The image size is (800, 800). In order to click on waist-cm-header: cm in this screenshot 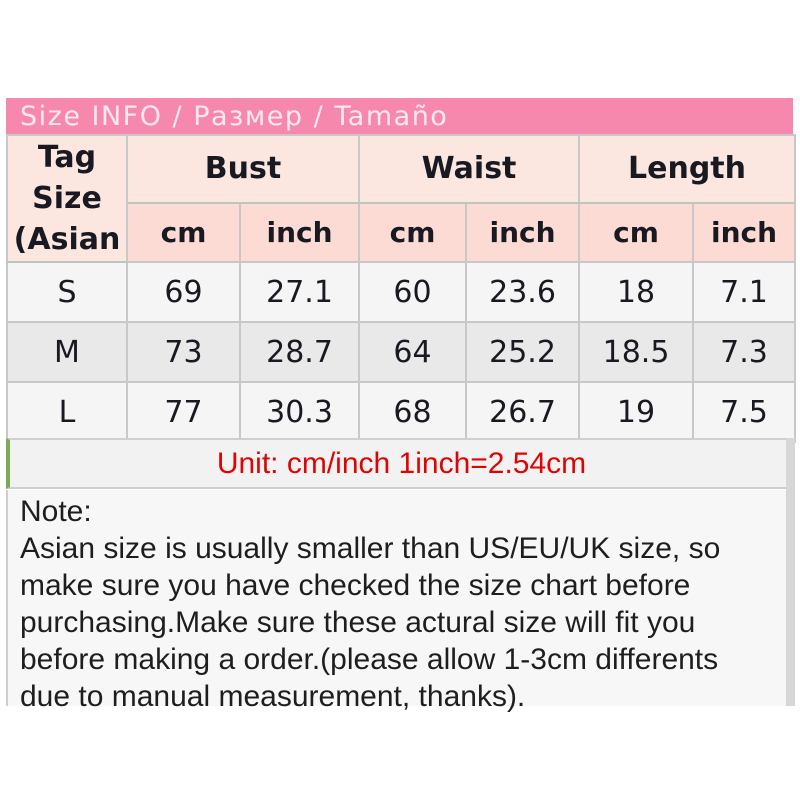, I will do `click(413, 232)`.